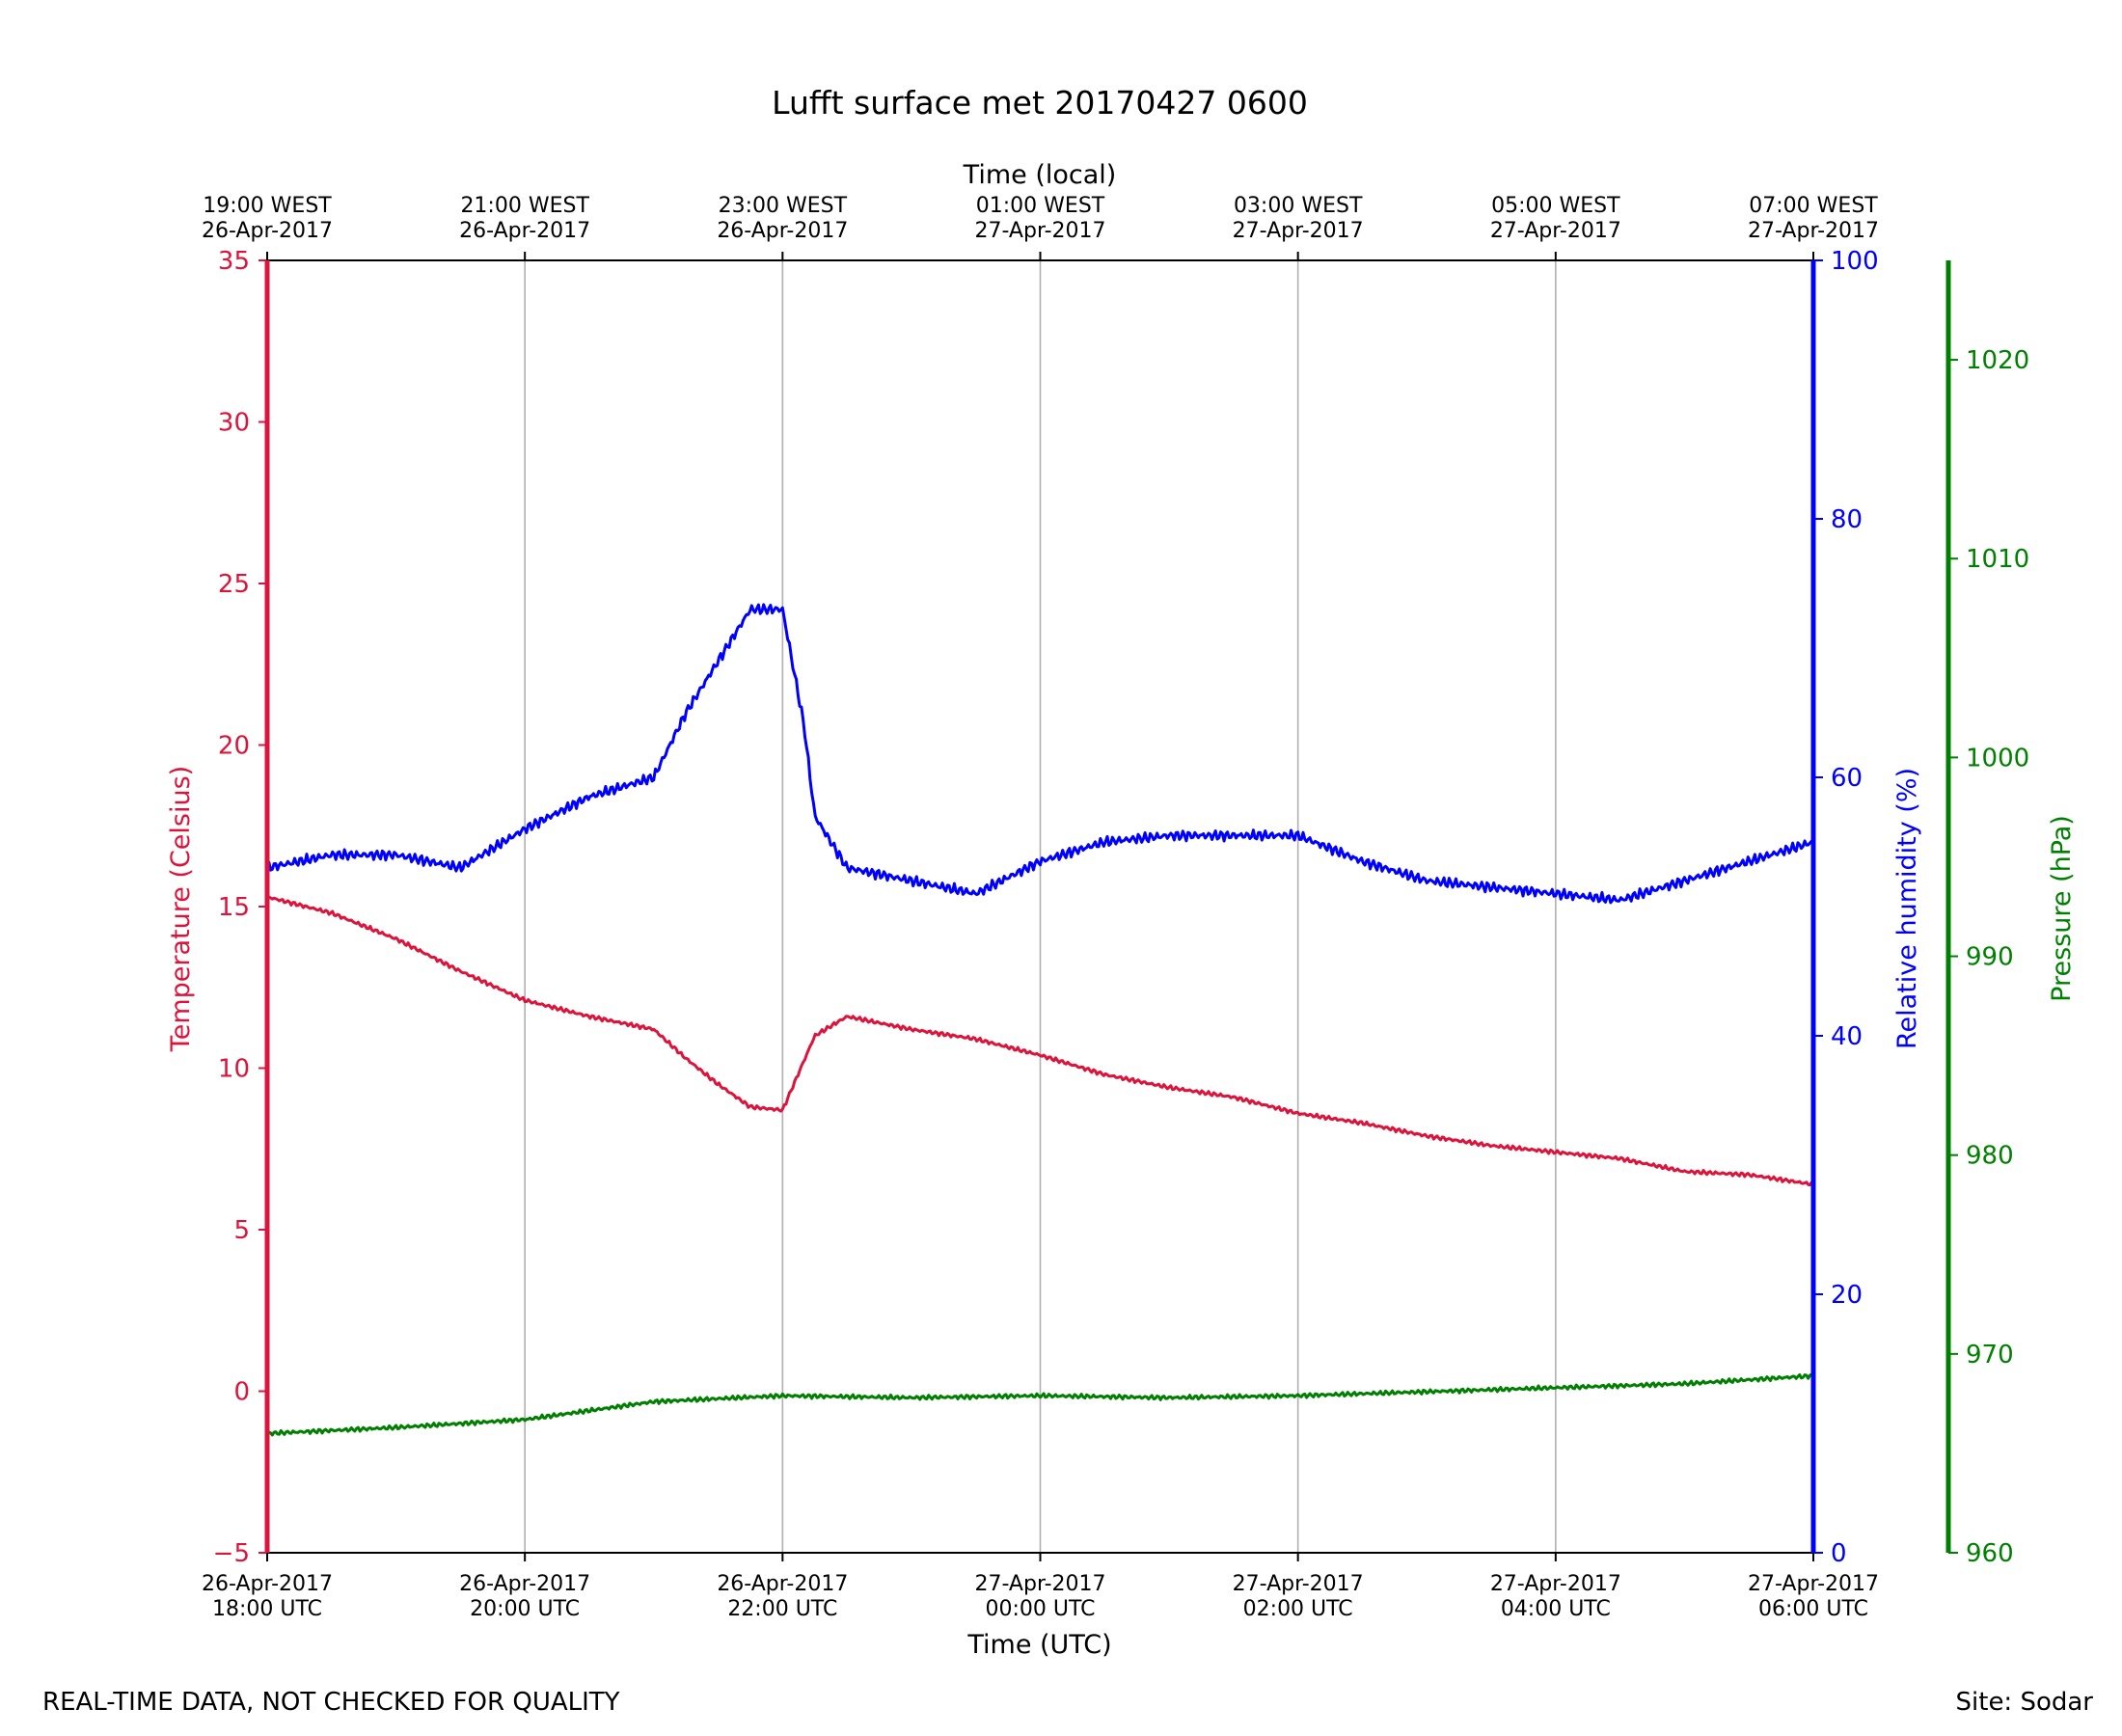  I want to click on humidity-tick-label: 60, so click(1847, 779).